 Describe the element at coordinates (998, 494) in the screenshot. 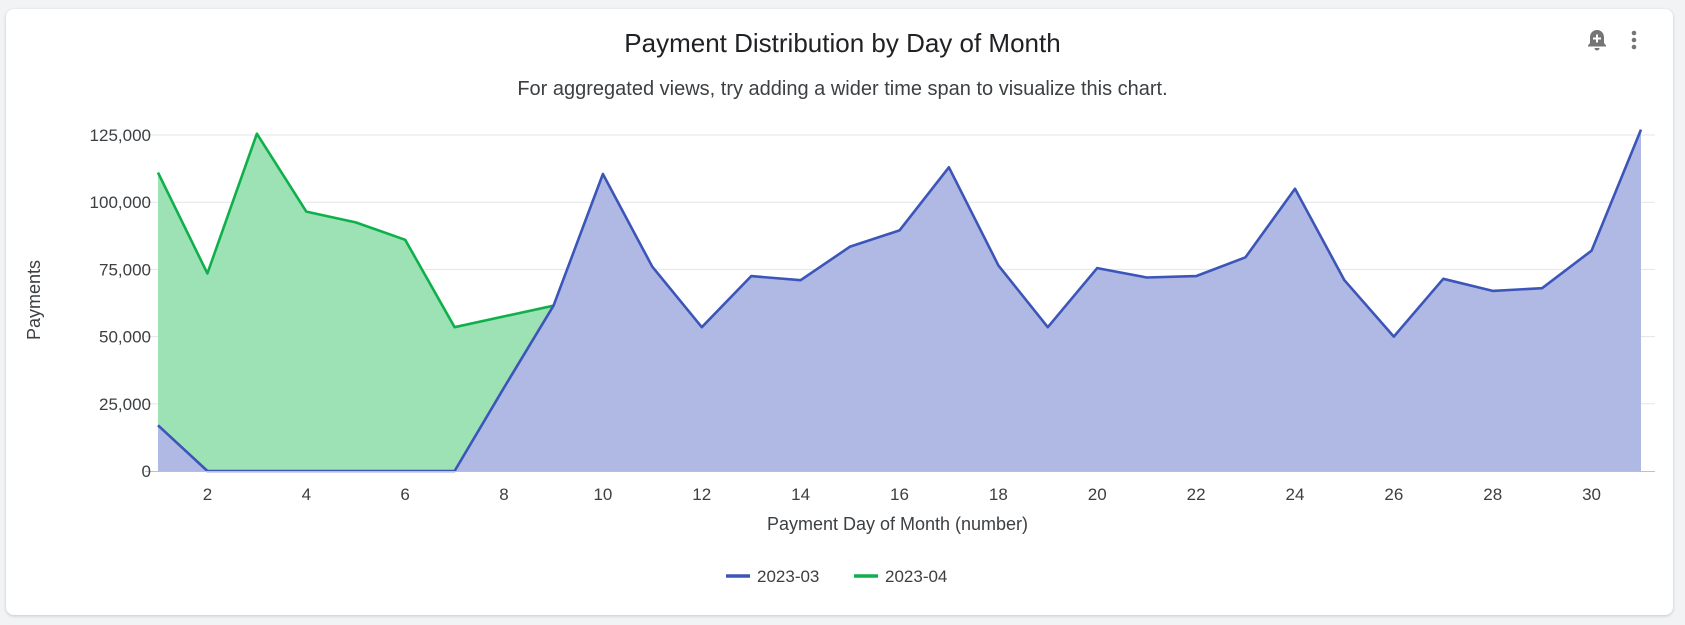

I see `x-tick-label: 18` at that location.